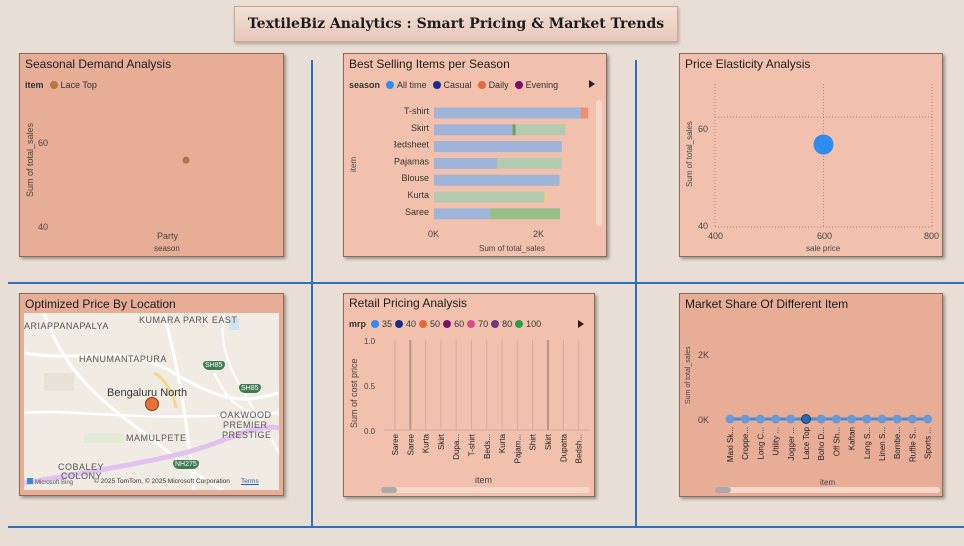 This screenshot has height=546, width=964. I want to click on legend-item: 50, so click(429, 324).